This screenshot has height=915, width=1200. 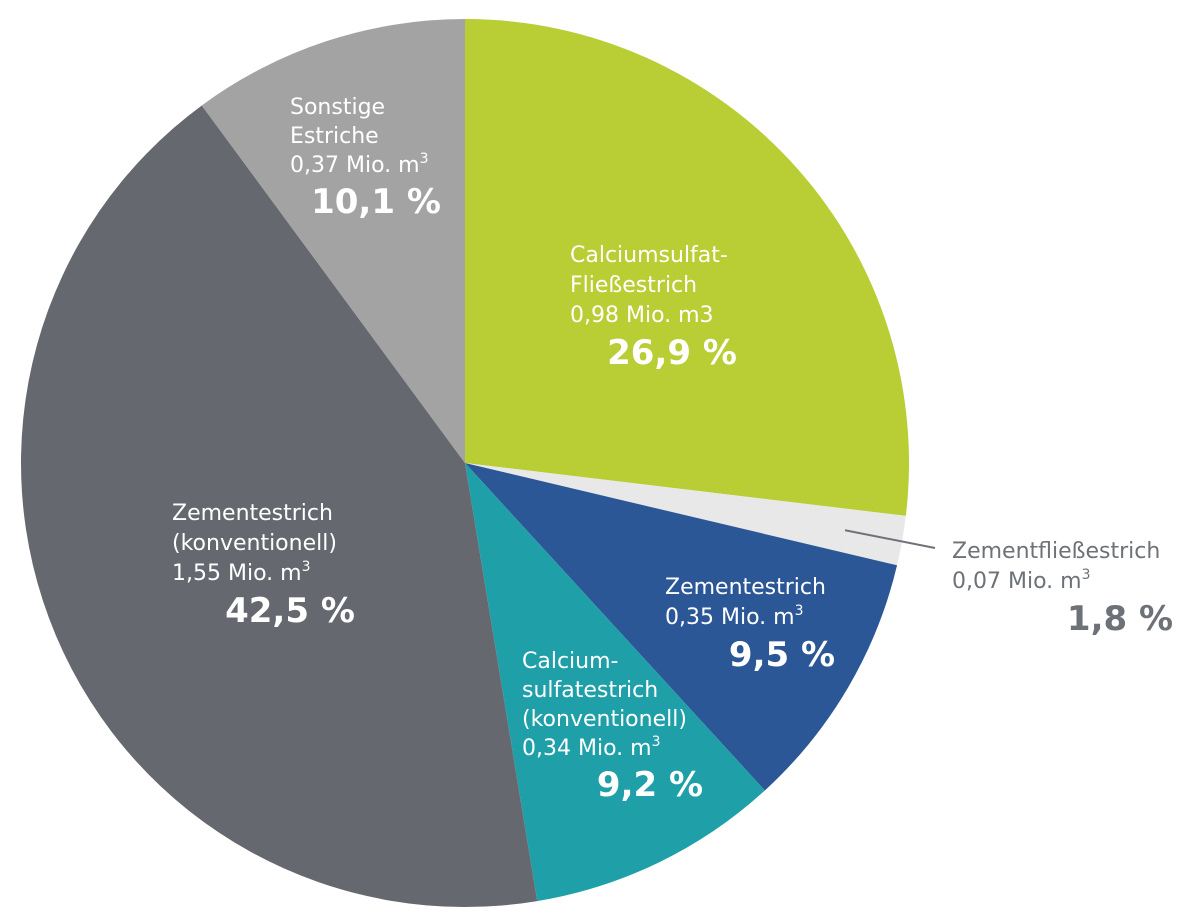 What do you see at coordinates (672, 353) in the screenshot?
I see `slice-0-percent: 26,9 %` at bounding box center [672, 353].